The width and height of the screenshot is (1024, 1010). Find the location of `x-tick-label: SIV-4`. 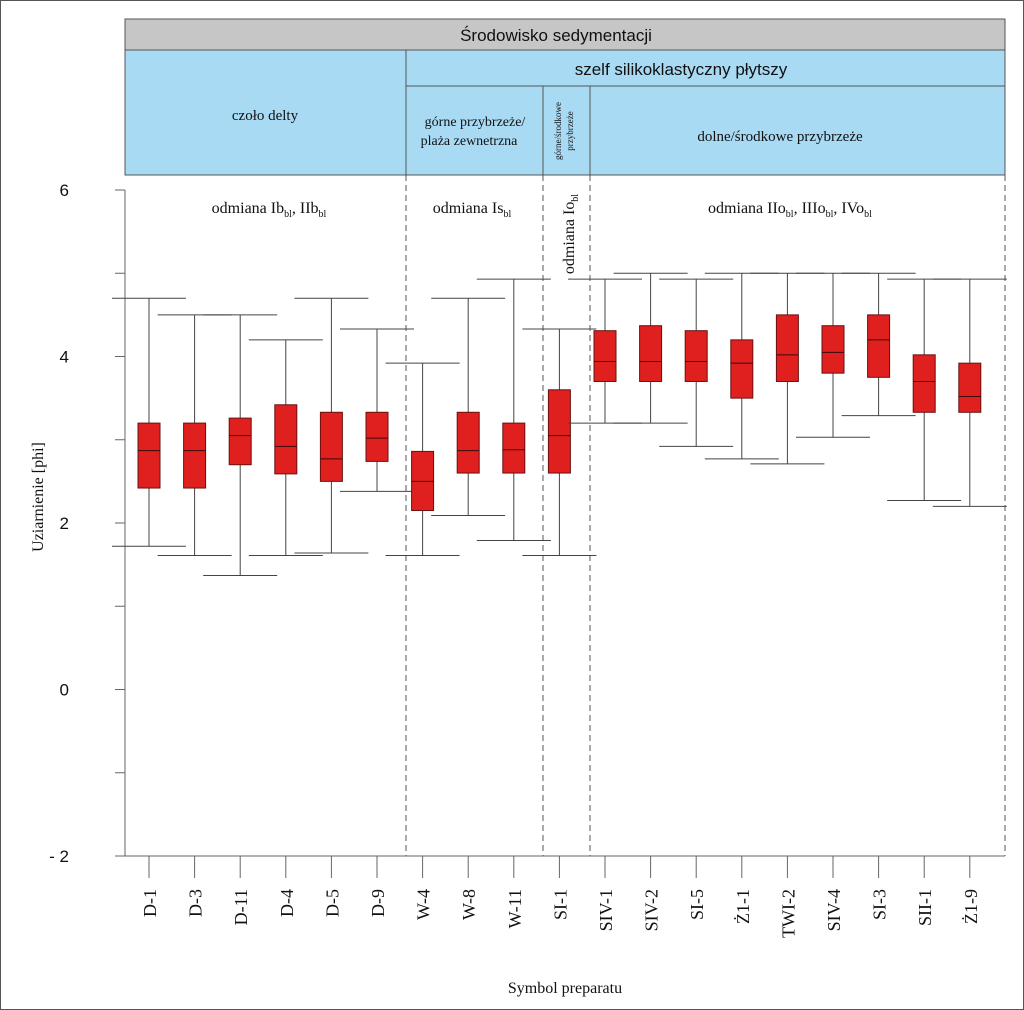

x-tick-label: SIV-4 is located at coordinates (834, 910).